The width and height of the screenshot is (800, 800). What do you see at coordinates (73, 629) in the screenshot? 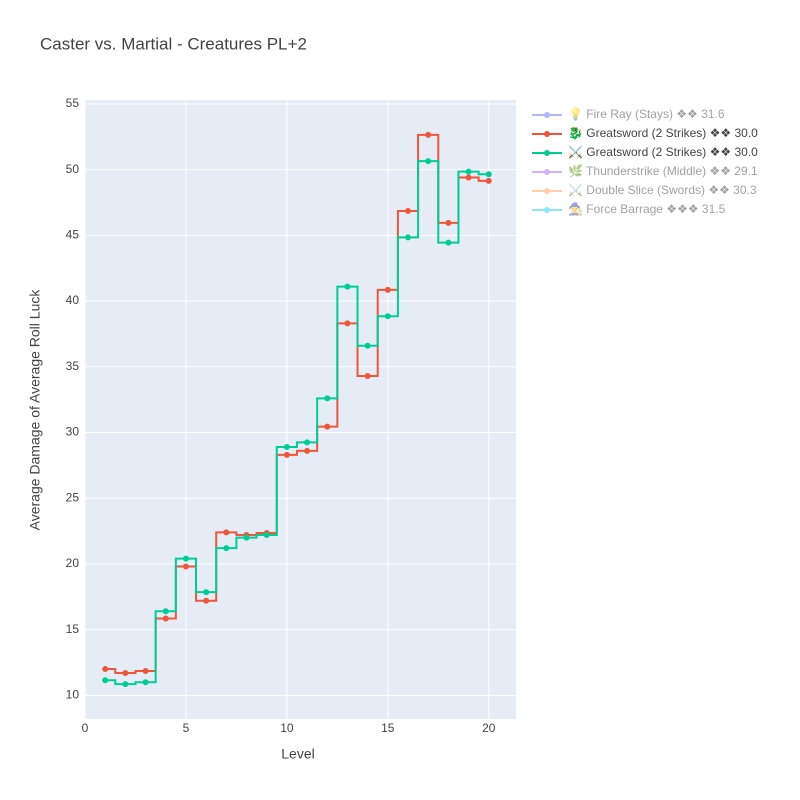
I see `y-tick-label: 15` at bounding box center [73, 629].